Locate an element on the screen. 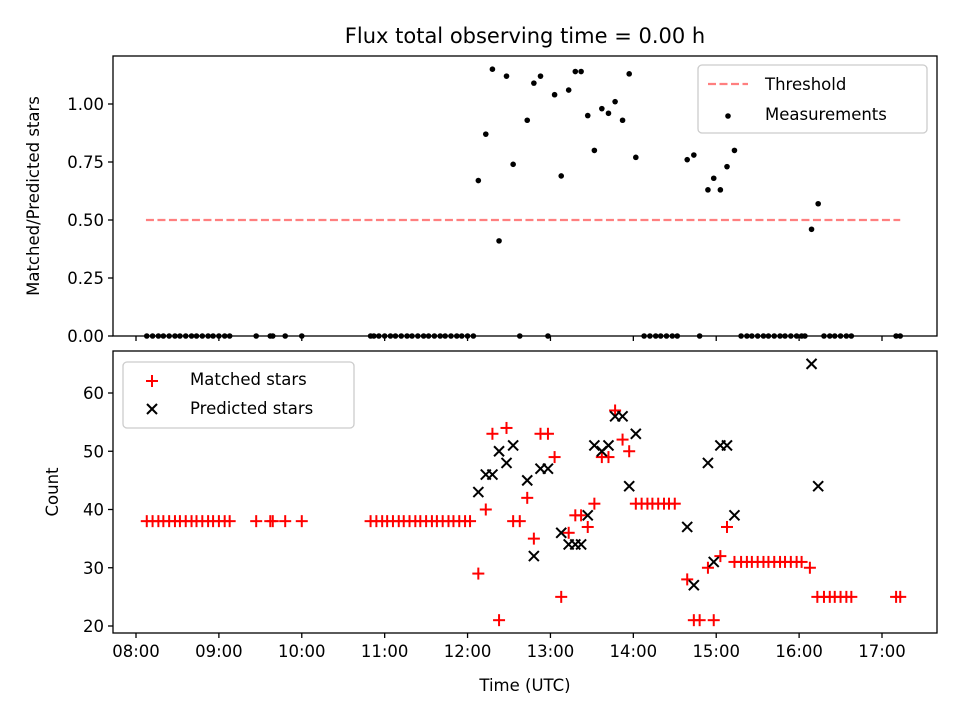 The image size is (960, 720). top-legend-frame is located at coordinates (812, 99).